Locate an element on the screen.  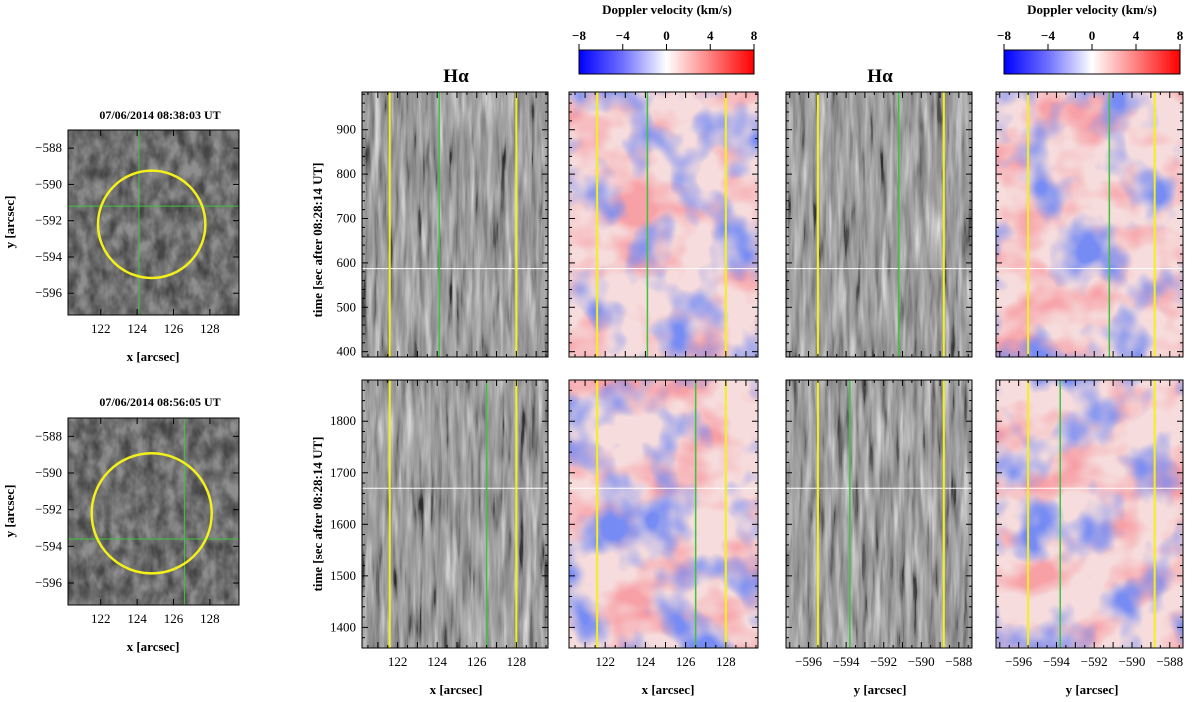
time-slice-panel-r1-c1: 122 124 126 128 is located at coordinates (663, 524).